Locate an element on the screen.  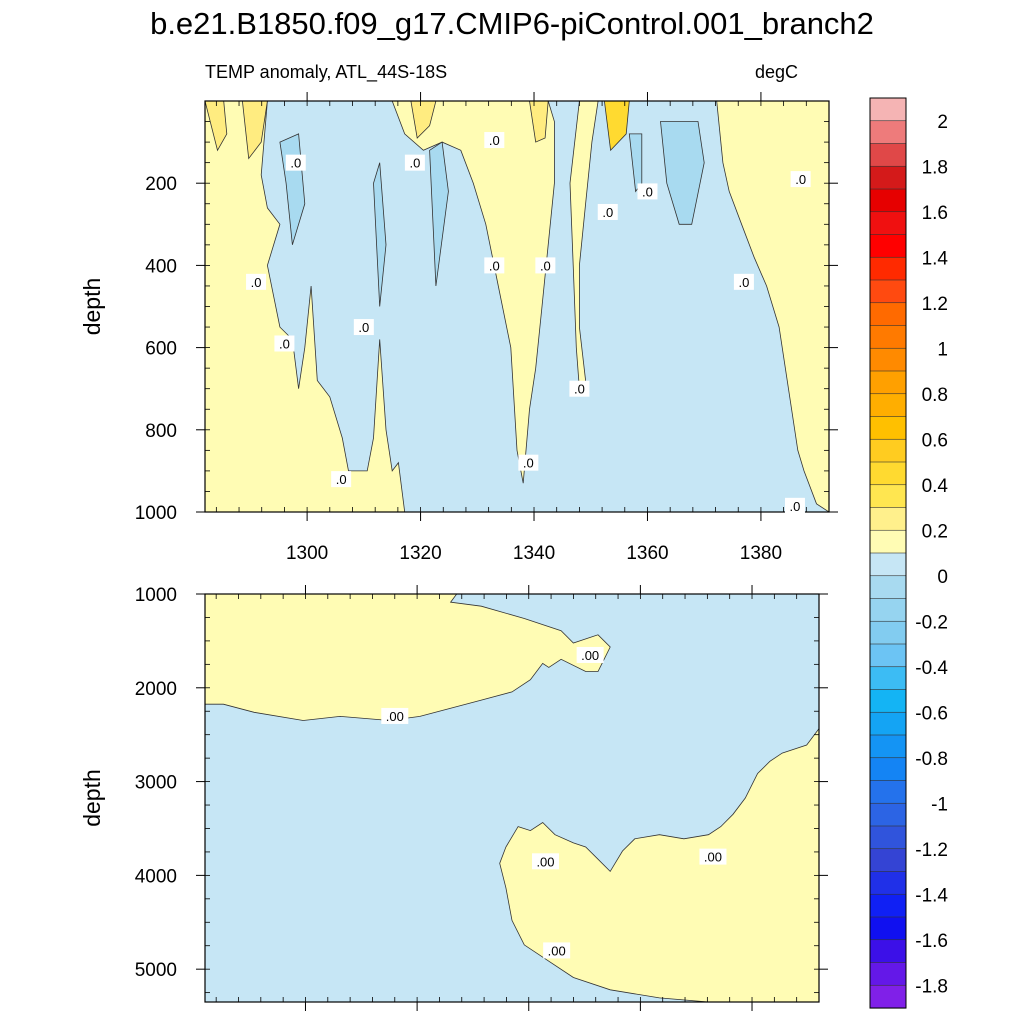
upper-xtick-label: 1380 is located at coordinates (761, 553).